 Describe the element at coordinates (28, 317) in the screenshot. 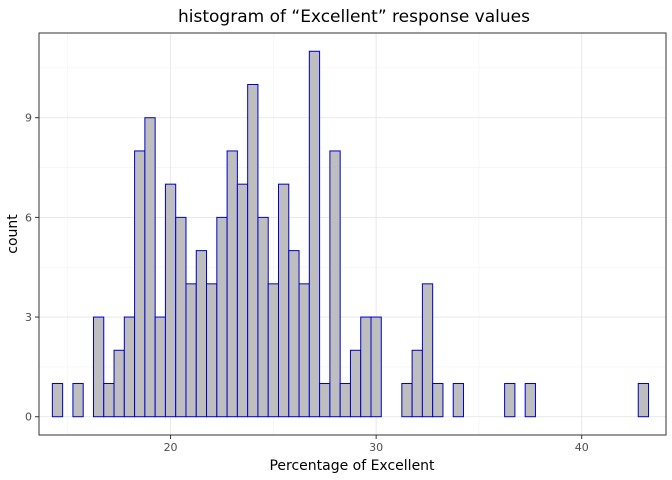

I see `y-tick-label: 3` at that location.